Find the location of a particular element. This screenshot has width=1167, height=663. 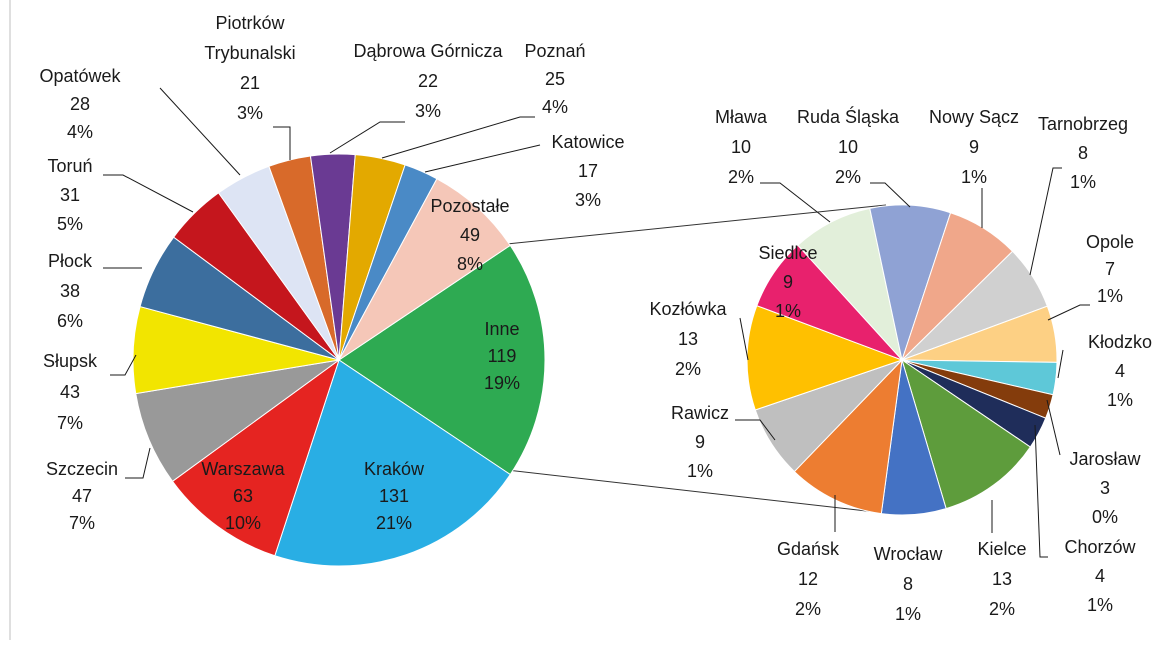

slice-value: 12 is located at coordinates (808, 579).